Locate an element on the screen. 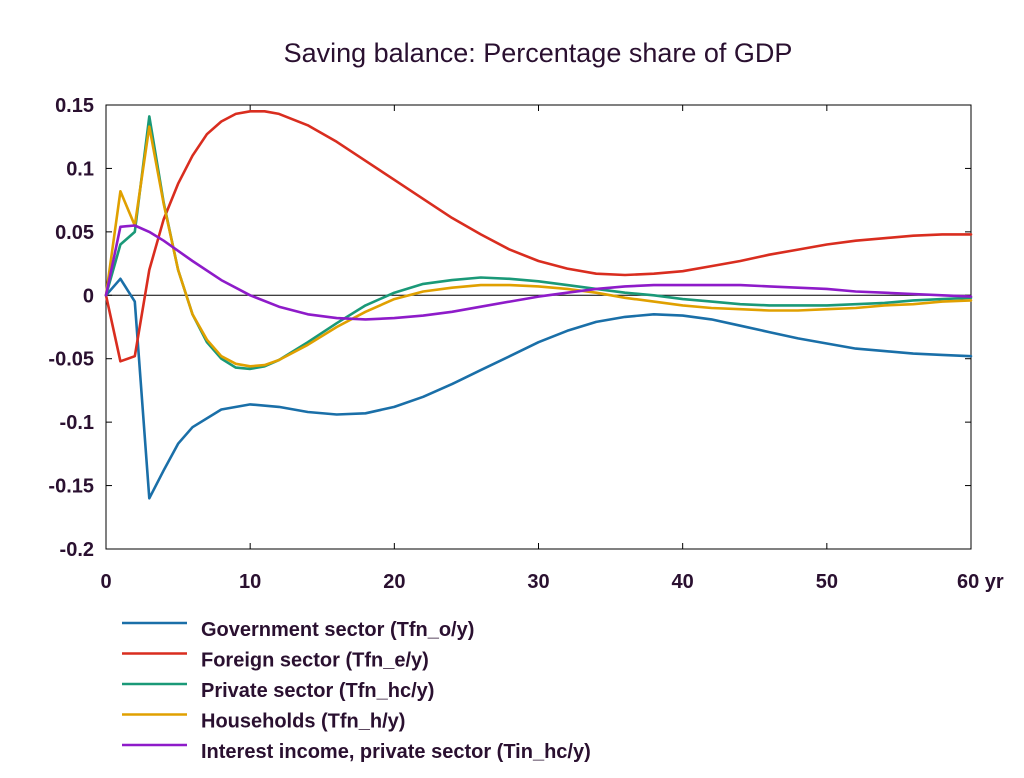 Image resolution: width=1024 pixels, height=778 pixels. x-tick-label: 50 is located at coordinates (827, 582).